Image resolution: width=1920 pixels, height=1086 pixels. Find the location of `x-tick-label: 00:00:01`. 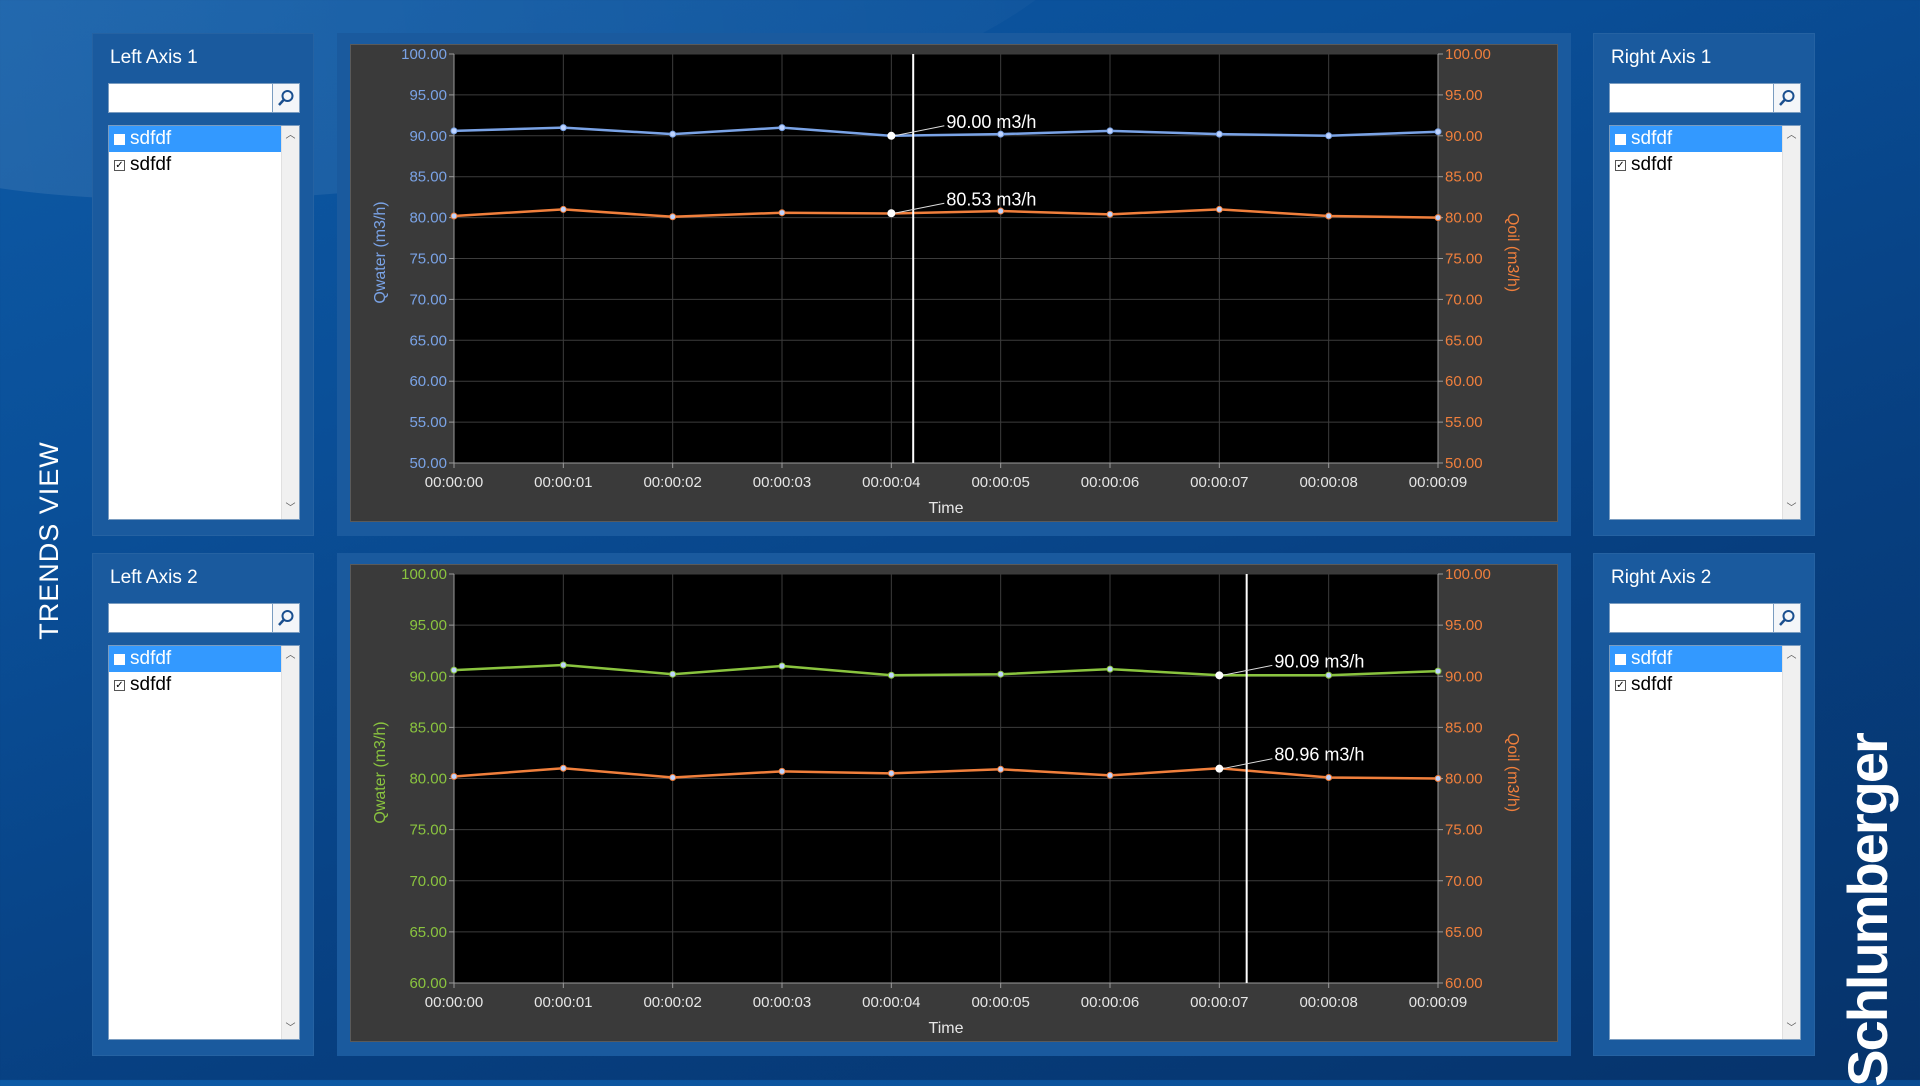

x-tick-label: 00:00:01 is located at coordinates (563, 1002).